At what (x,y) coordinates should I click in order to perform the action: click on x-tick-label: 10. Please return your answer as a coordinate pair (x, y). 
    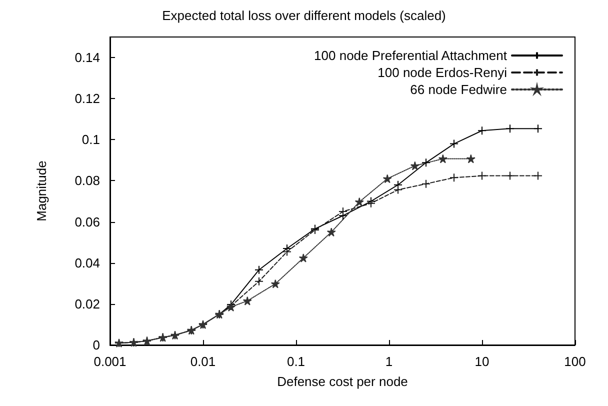
    Looking at the image, I should click on (482, 361).